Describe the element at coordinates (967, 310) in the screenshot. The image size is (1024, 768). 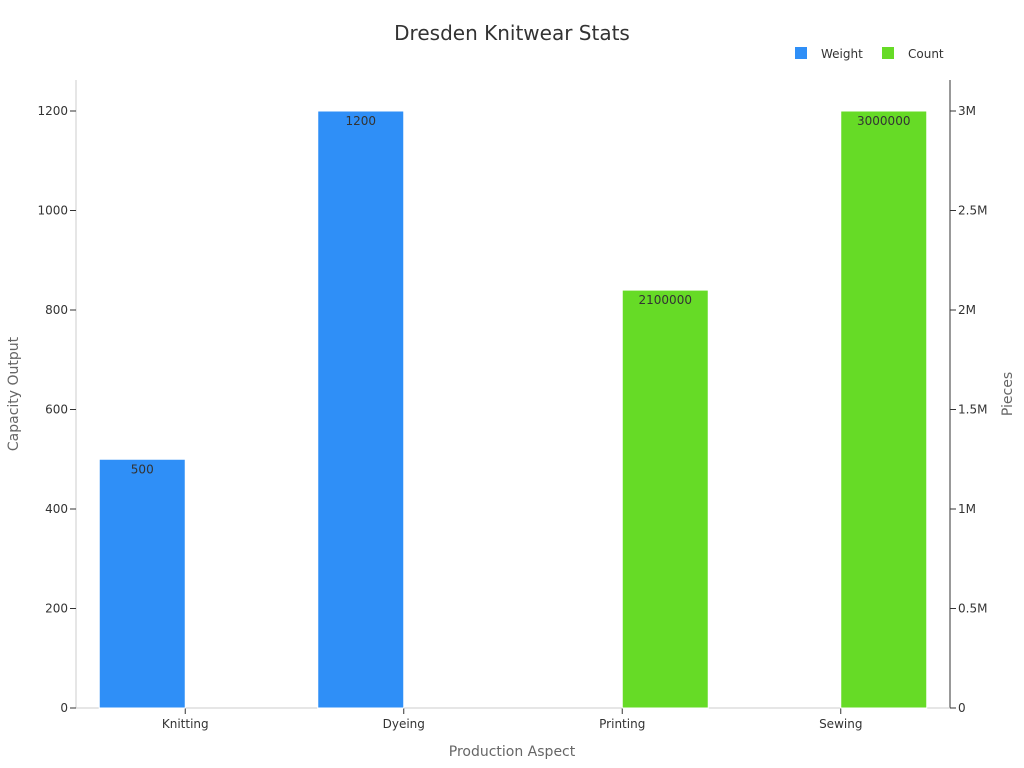
I see `y-right-tick-label: 2M` at that location.